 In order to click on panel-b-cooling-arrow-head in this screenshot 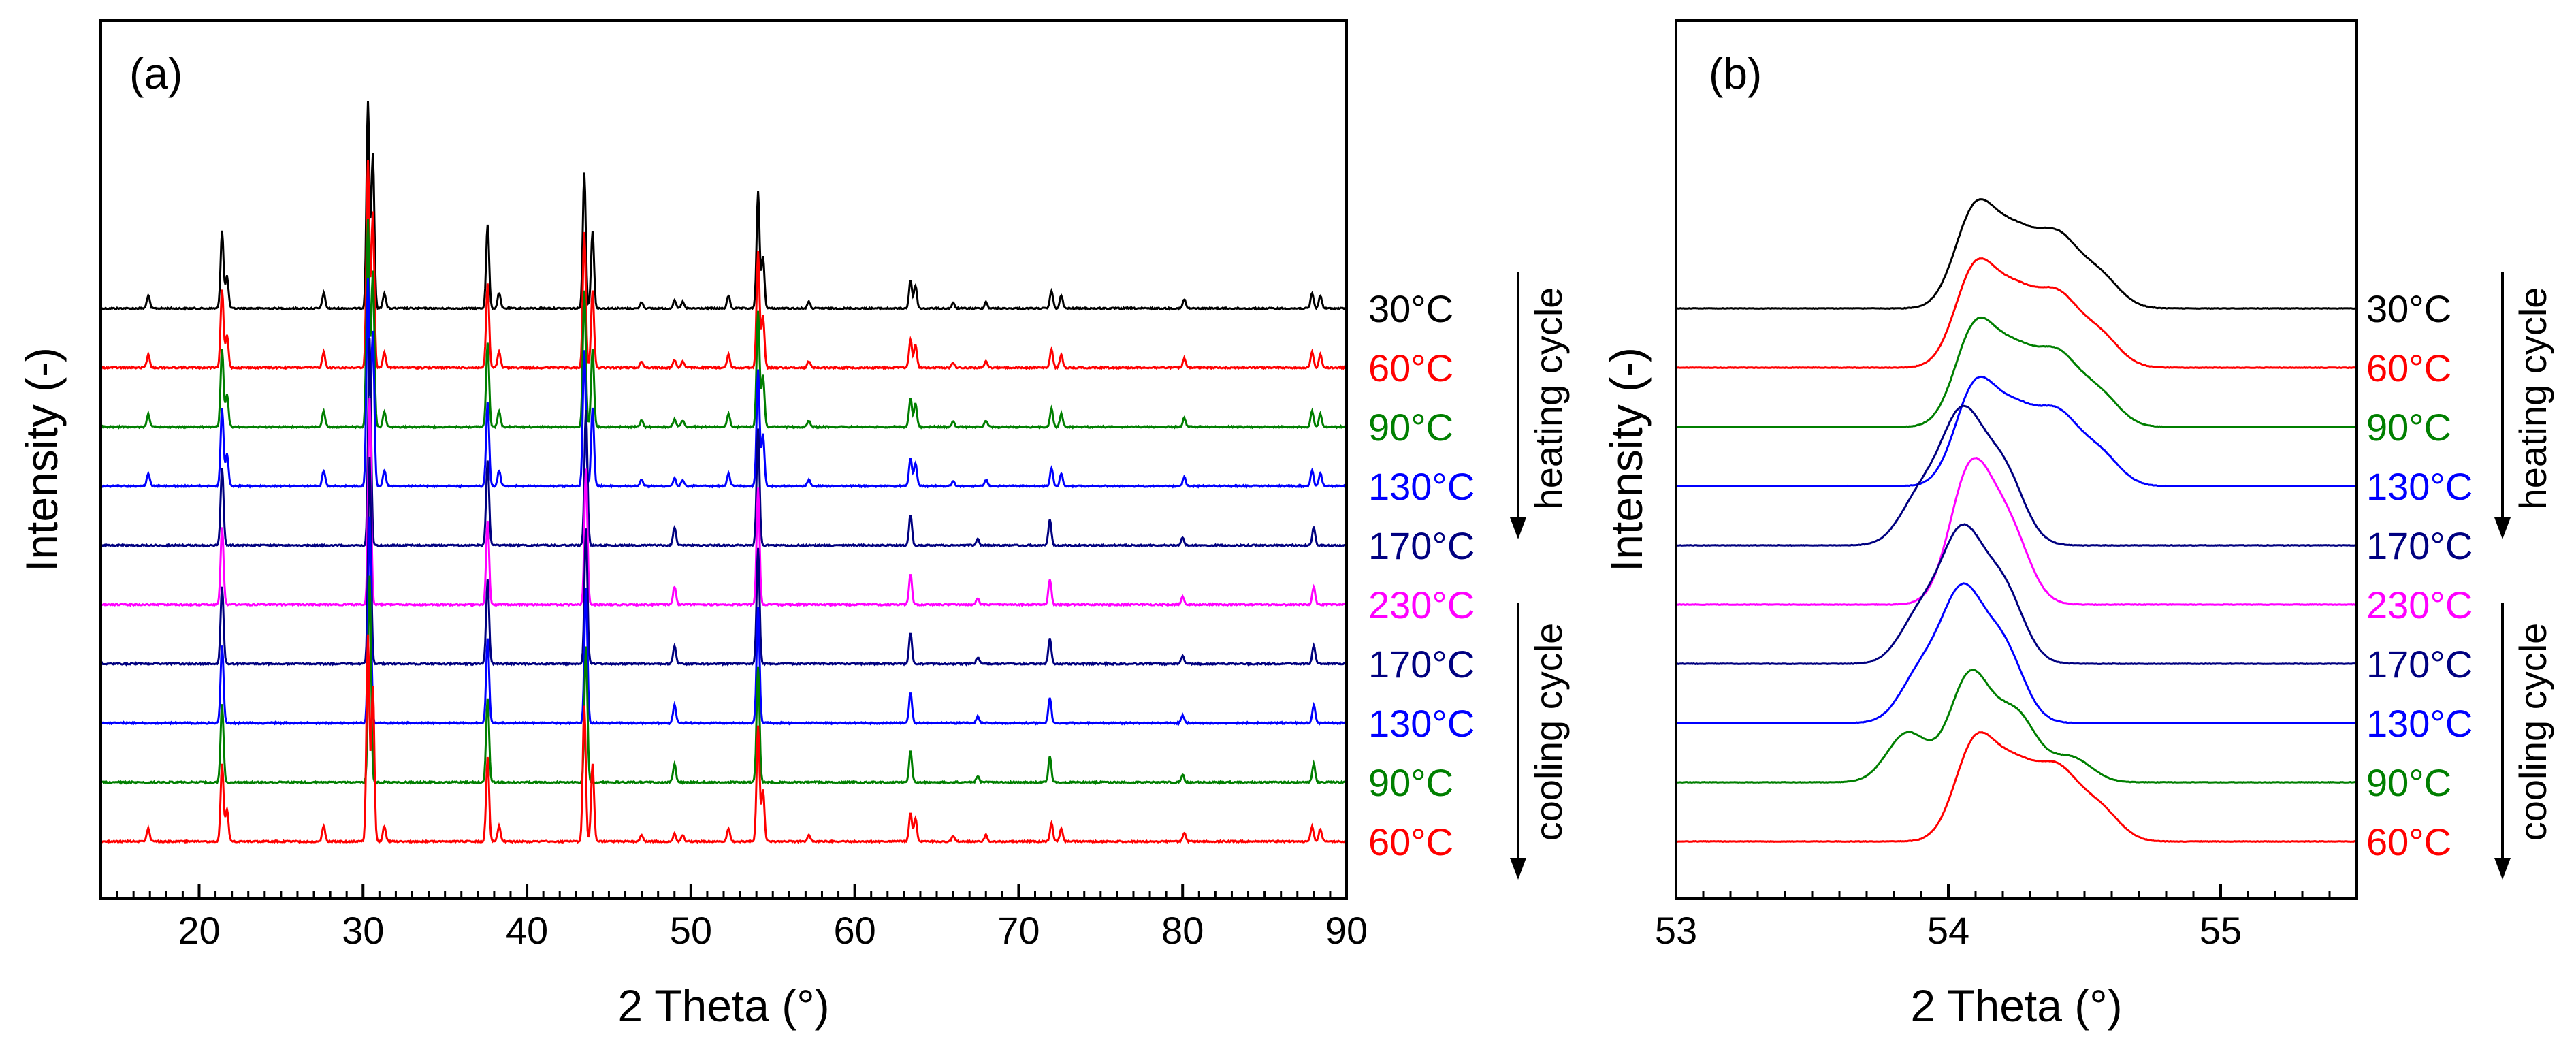, I will do `click(2503, 869)`.